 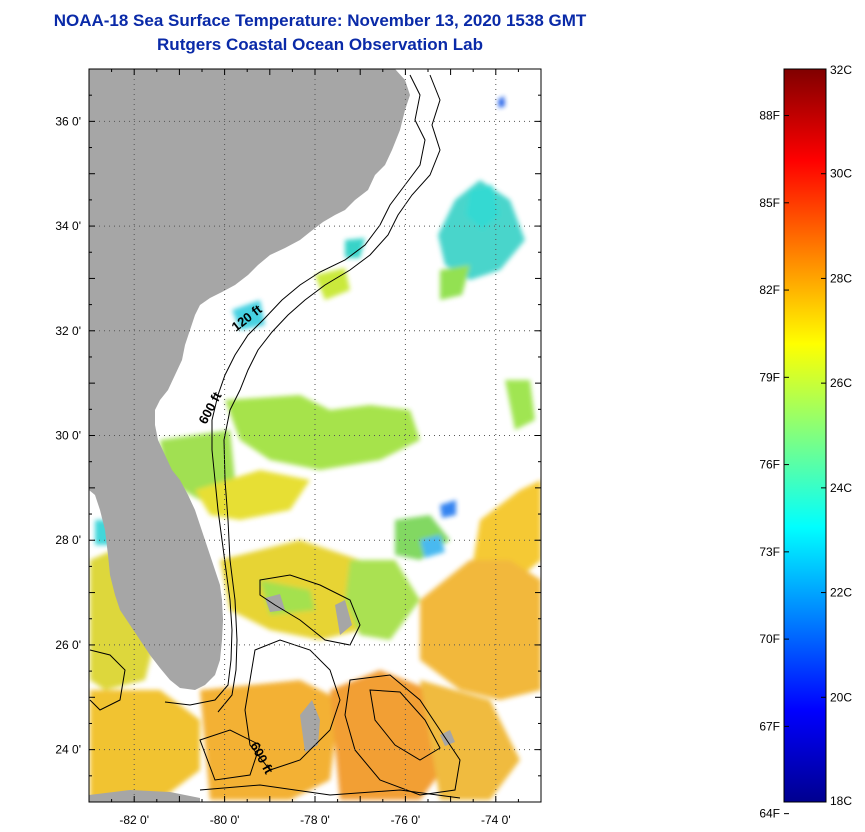 I want to click on fahrenheit-tick-label: 70F, so click(x=769, y=639).